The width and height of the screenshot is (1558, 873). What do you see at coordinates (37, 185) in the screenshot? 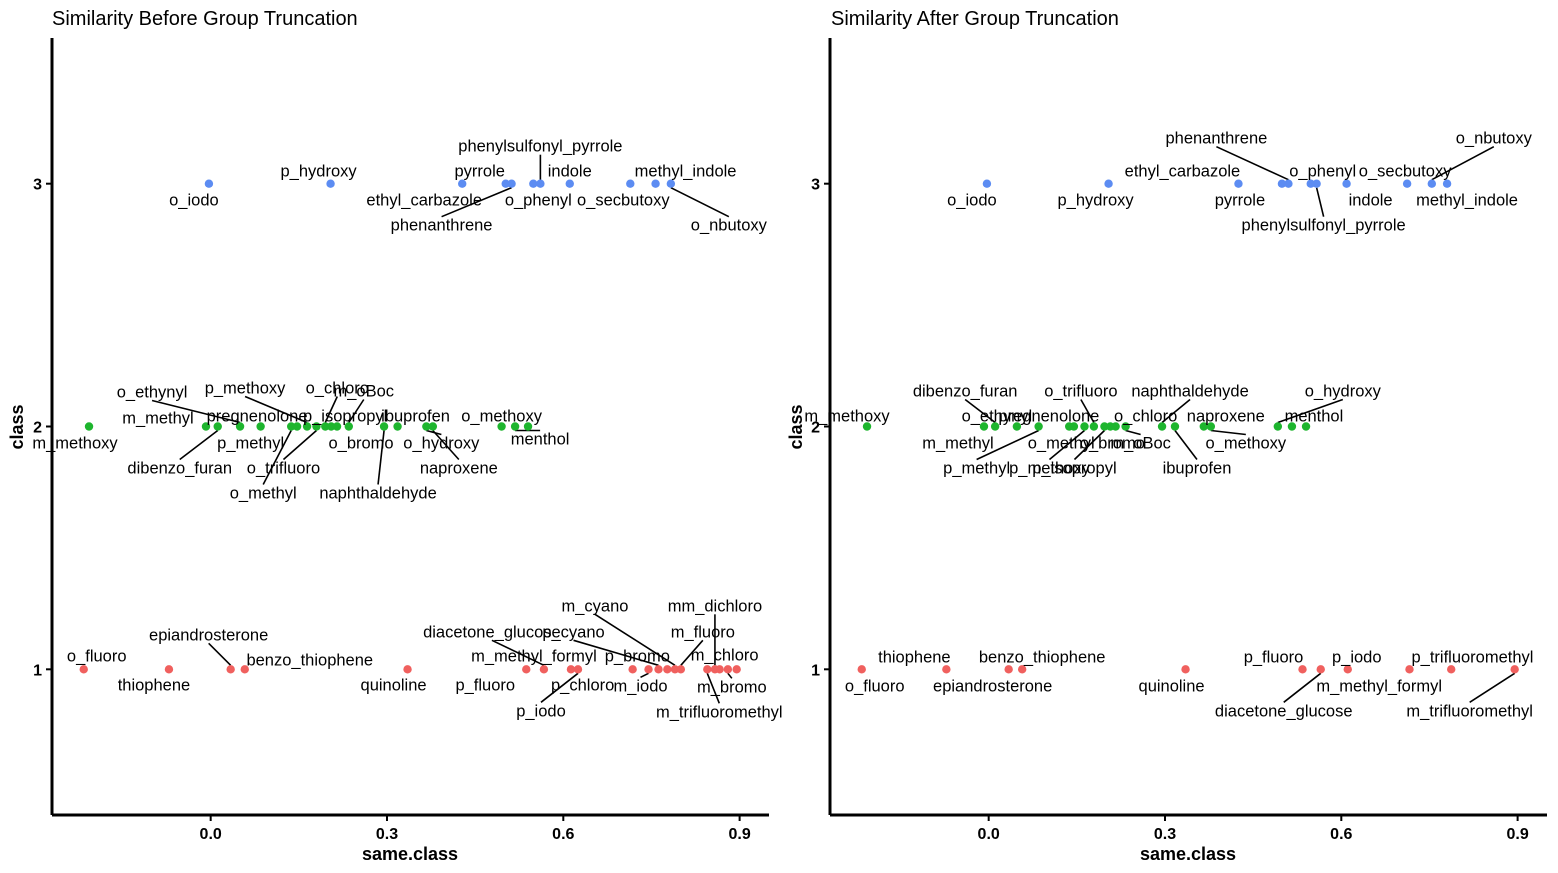
I see `y-tick-label: 3` at bounding box center [37, 185].